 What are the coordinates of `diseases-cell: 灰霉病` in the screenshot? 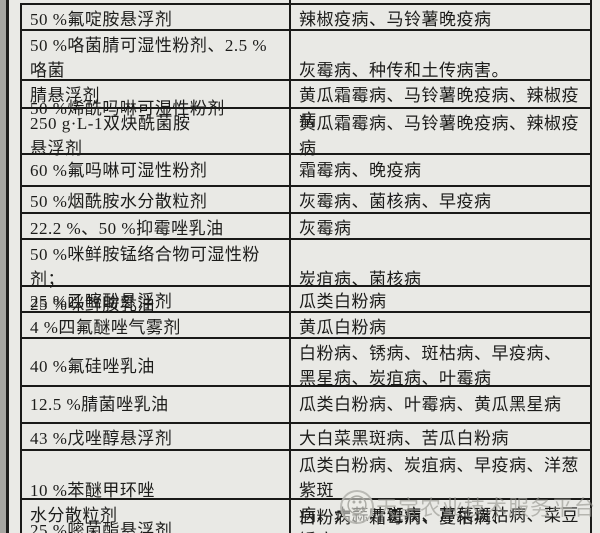 It's located at (325, 228).